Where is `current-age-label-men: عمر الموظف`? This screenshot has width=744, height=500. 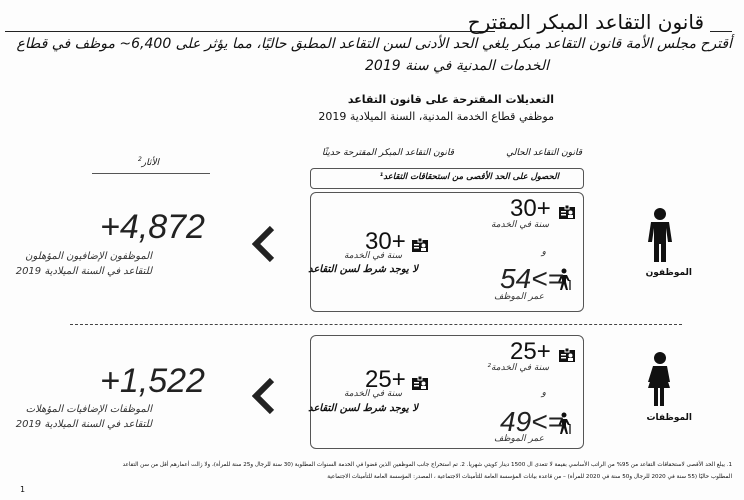
current-age-label-men: عمر الموظف is located at coordinates (519, 297).